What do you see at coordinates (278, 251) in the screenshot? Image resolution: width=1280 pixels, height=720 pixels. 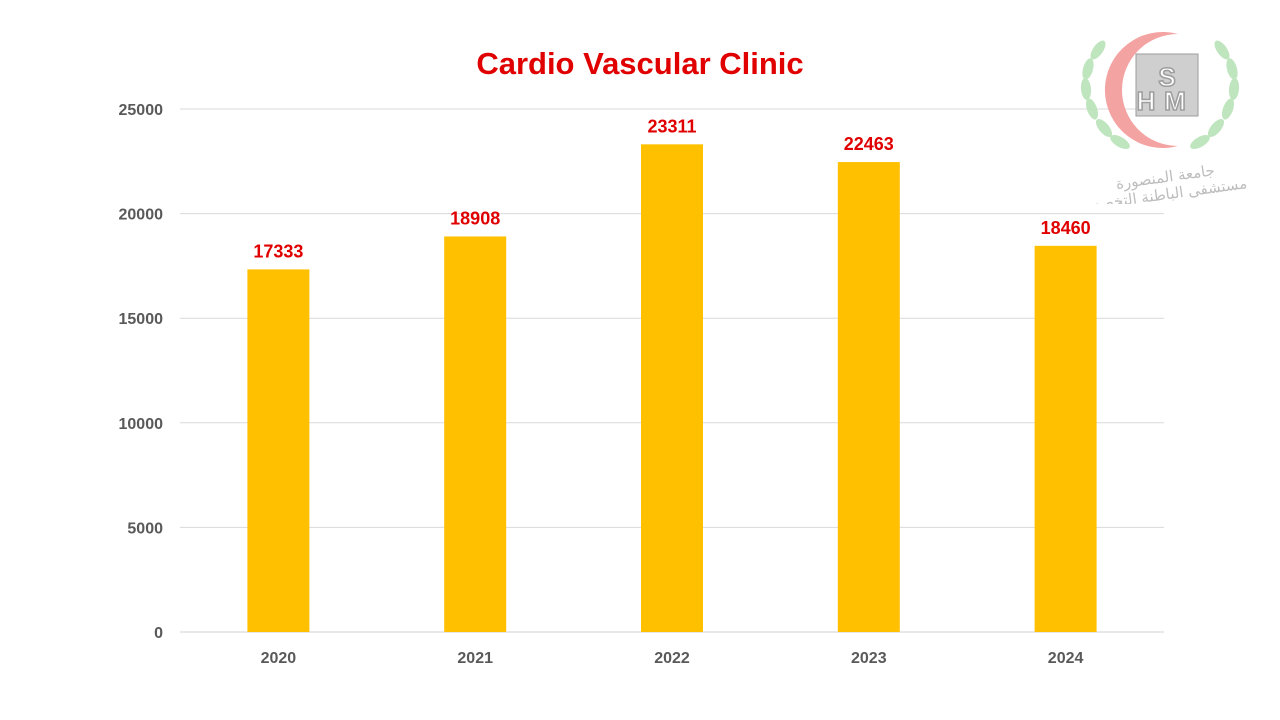 I see `data-label-2020: 17333` at bounding box center [278, 251].